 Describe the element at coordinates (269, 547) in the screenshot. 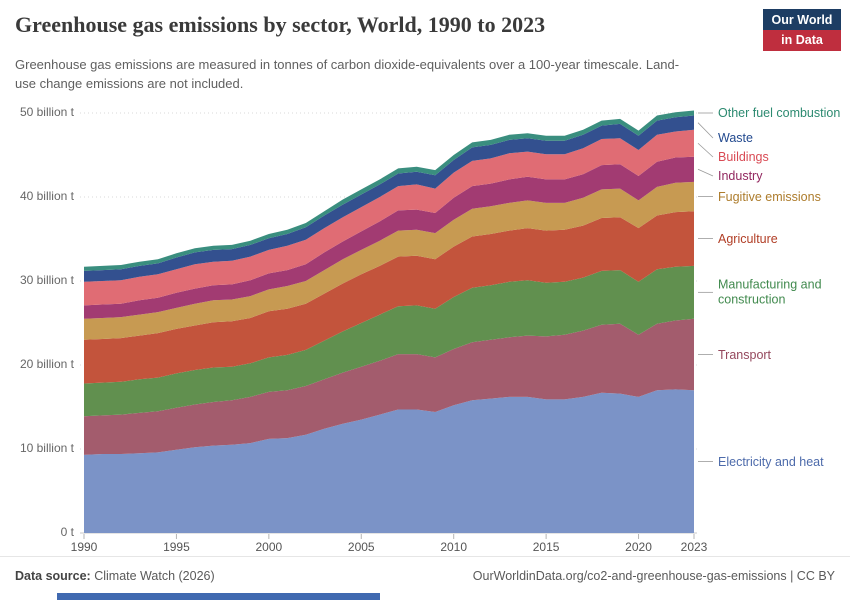

I see `x-tick-label: 2000` at that location.